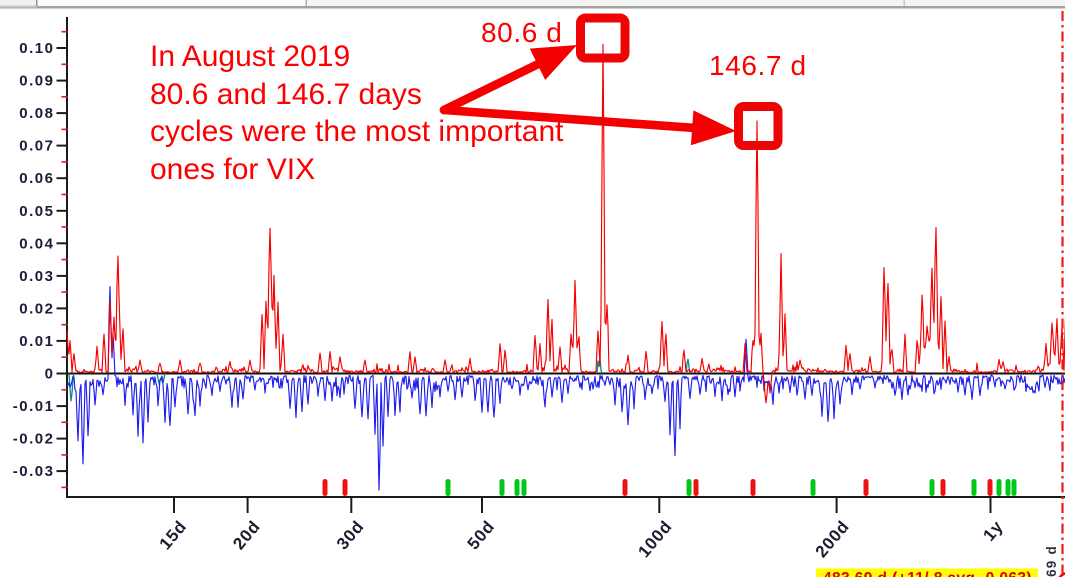 This screenshot has width=1065, height=577. What do you see at coordinates (36, 48) in the screenshot?
I see `svg-text: 0.10` at bounding box center [36, 48].